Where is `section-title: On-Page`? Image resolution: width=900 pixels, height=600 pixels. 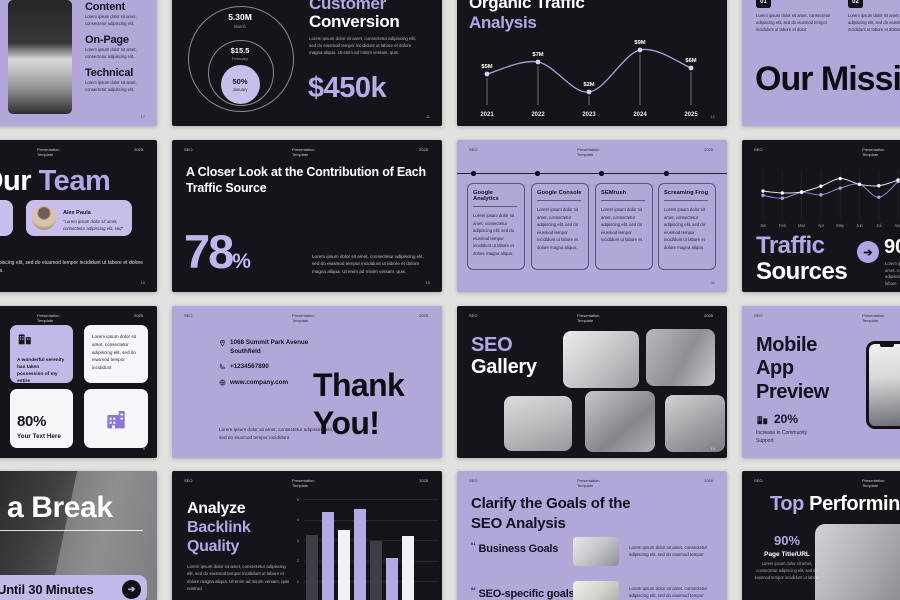
section-title: On-Page is located at coordinates (107, 40).